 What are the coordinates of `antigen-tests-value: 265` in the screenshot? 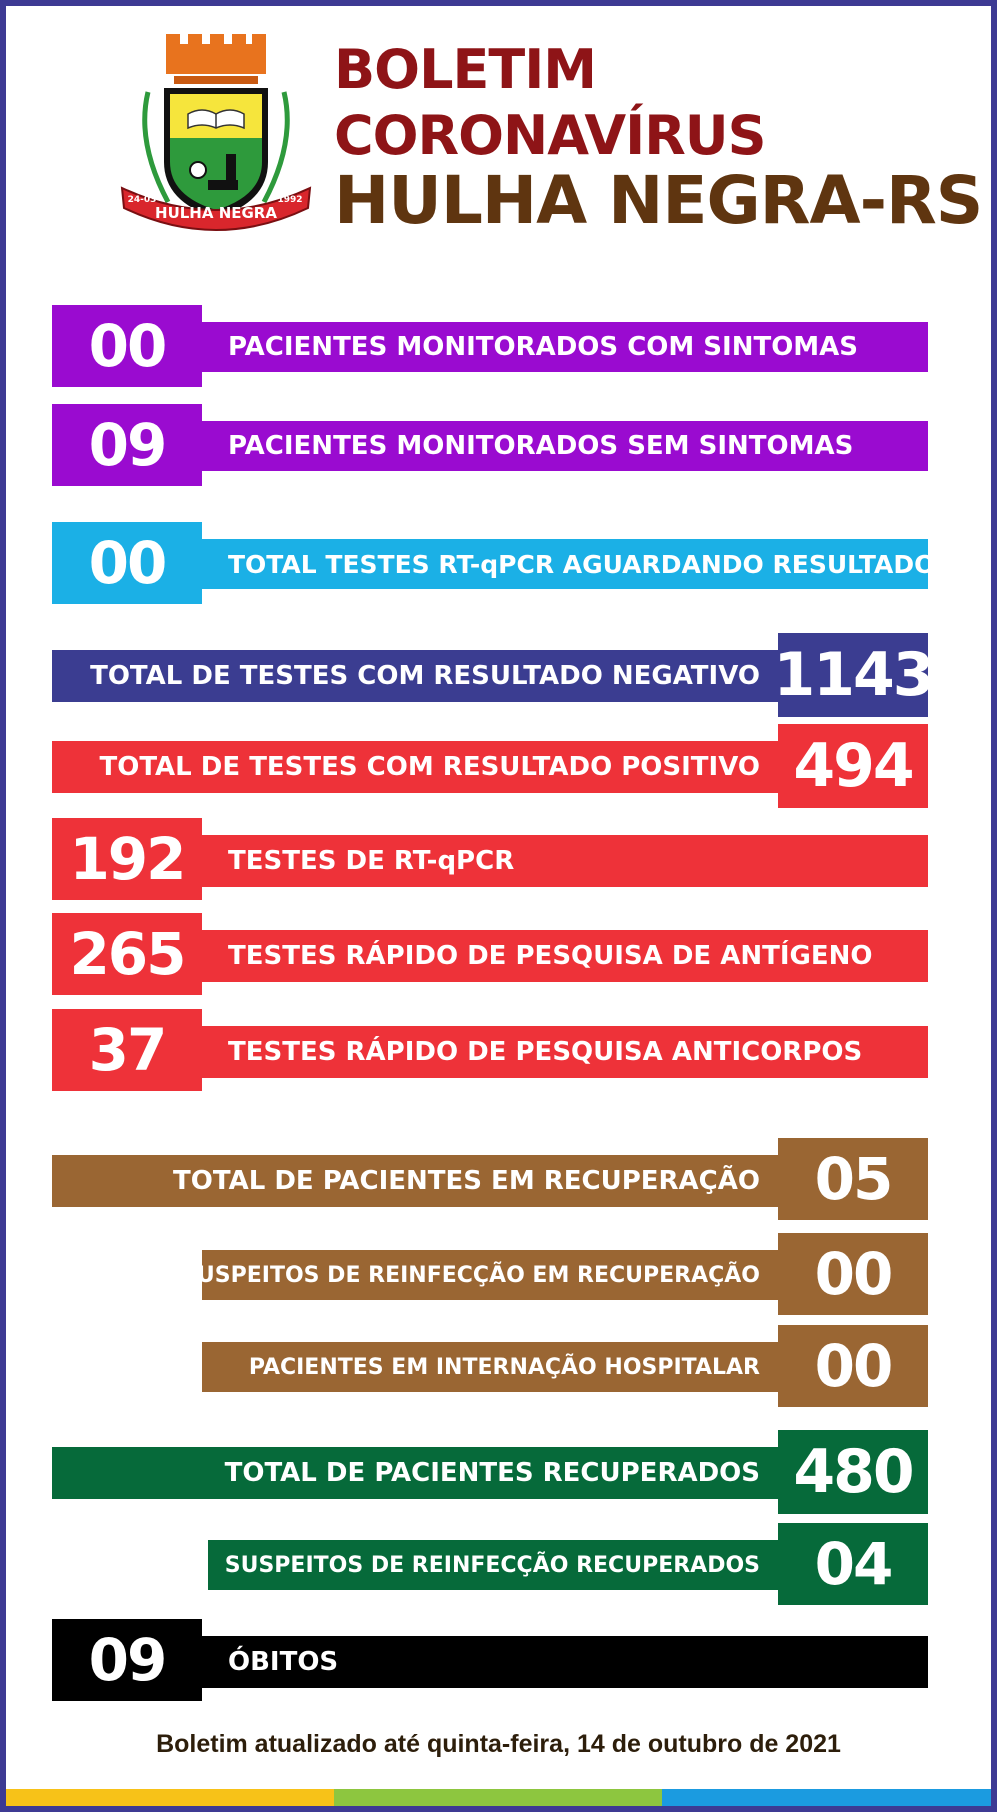 It's located at (127, 954).